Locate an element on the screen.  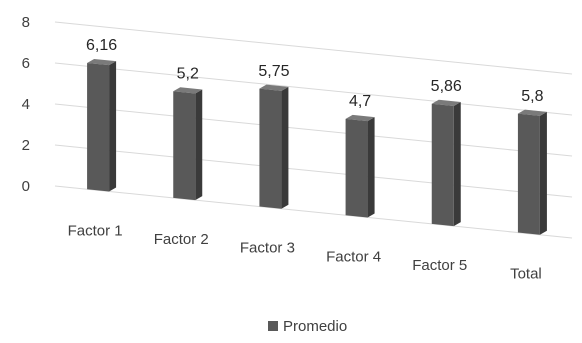
data-label: 5,2 is located at coordinates (188, 73).